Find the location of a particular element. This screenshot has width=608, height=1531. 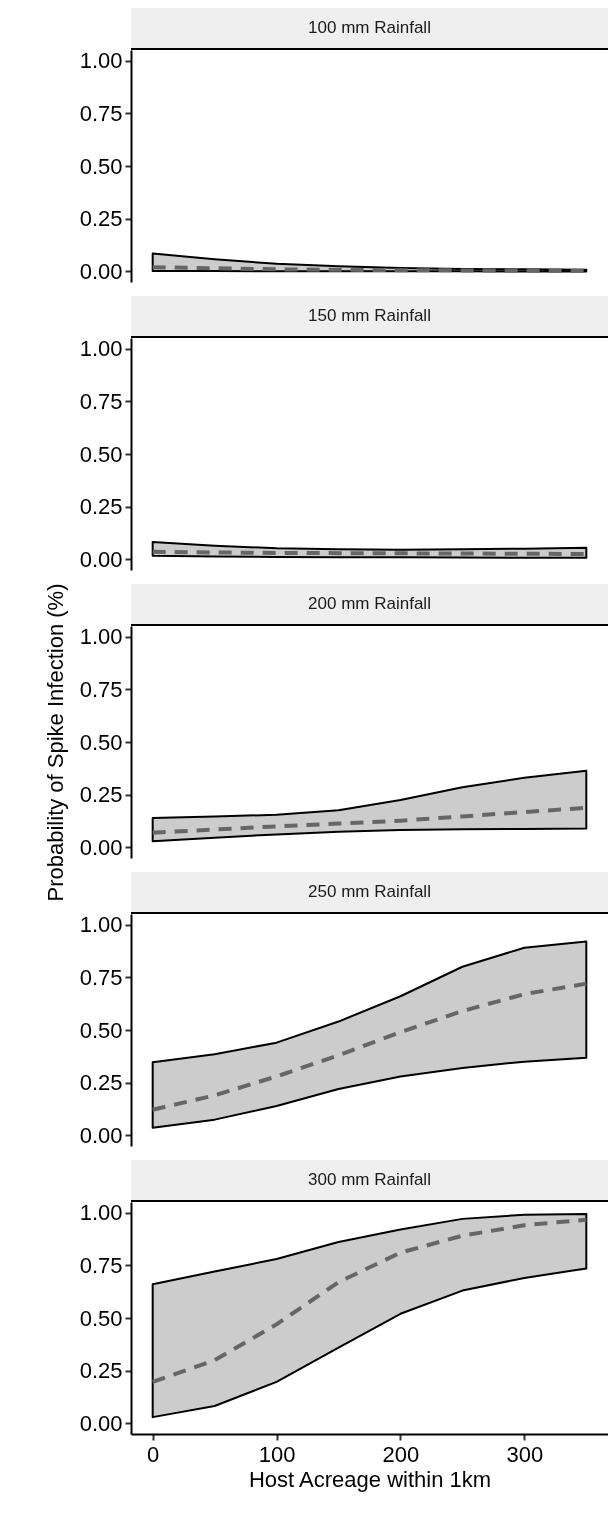

chart-title: 250 mm Rainfall is located at coordinates (369, 893).